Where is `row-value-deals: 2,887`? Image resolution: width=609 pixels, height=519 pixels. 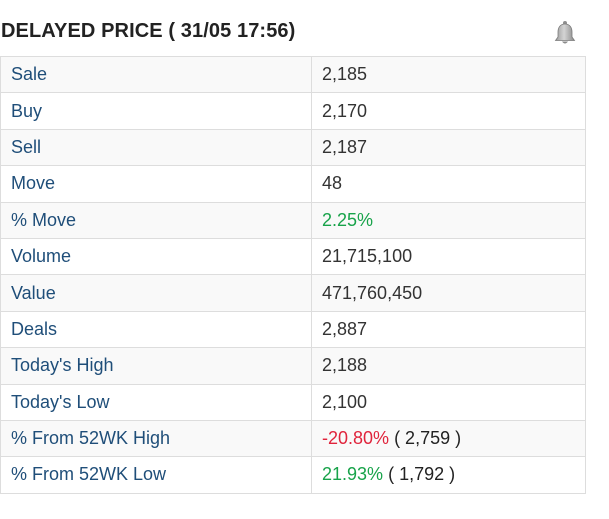 row-value-deals: 2,887 is located at coordinates (448, 329).